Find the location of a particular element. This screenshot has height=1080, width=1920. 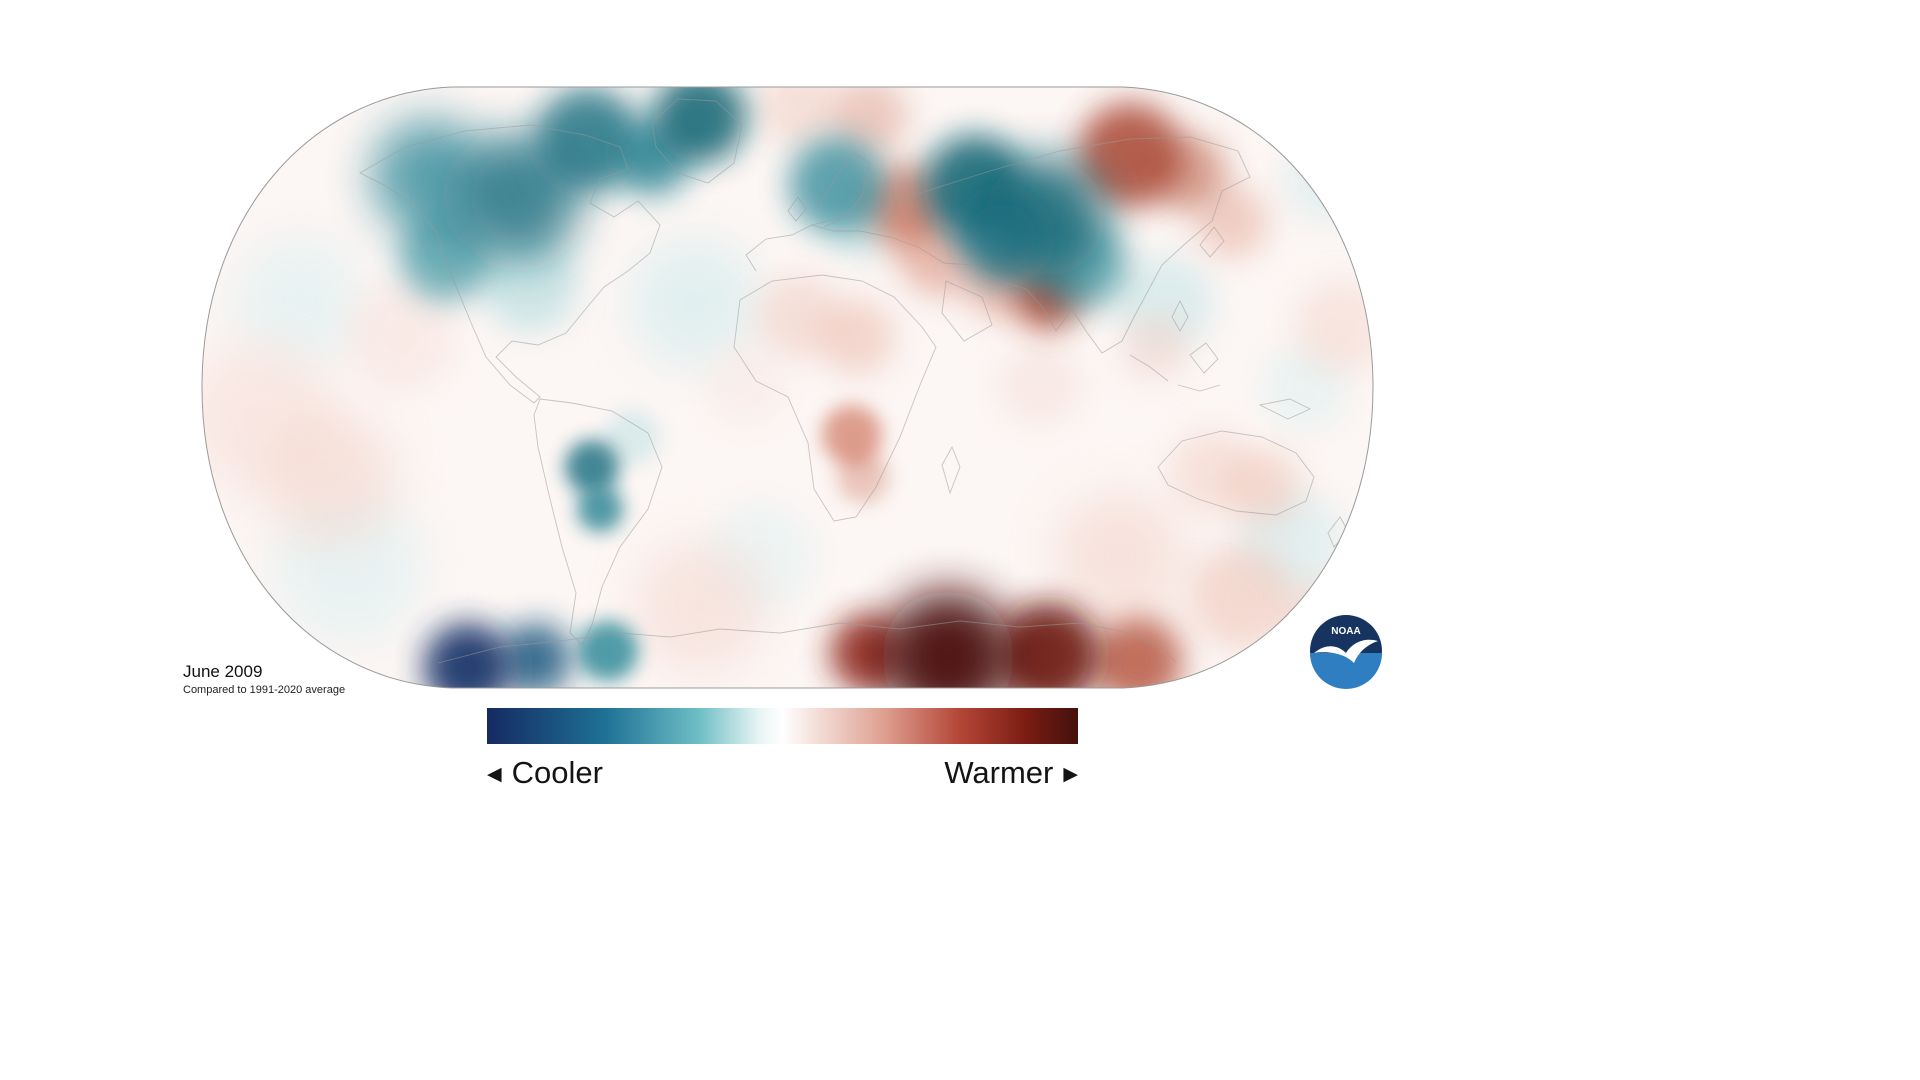

coastline-south-america is located at coordinates (598, 522).